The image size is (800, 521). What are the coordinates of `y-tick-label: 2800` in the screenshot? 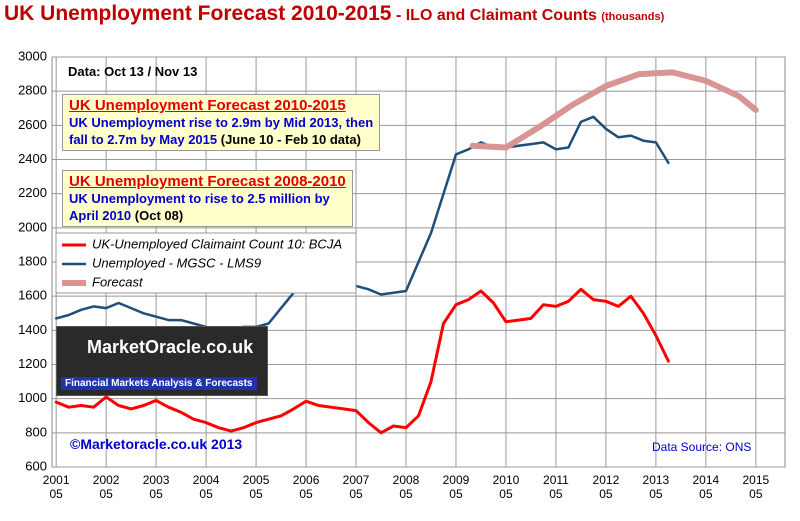 It's located at (32, 90).